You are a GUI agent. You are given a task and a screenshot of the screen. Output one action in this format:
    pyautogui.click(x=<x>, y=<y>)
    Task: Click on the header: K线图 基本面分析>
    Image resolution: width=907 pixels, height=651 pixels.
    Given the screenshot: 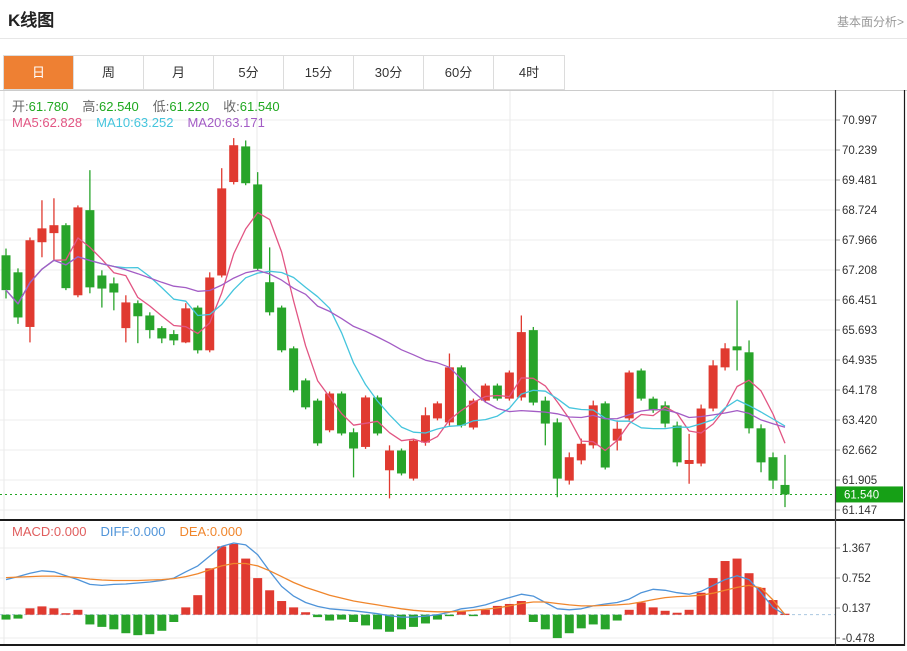 What is the action you would take?
    pyautogui.click(x=453, y=19)
    